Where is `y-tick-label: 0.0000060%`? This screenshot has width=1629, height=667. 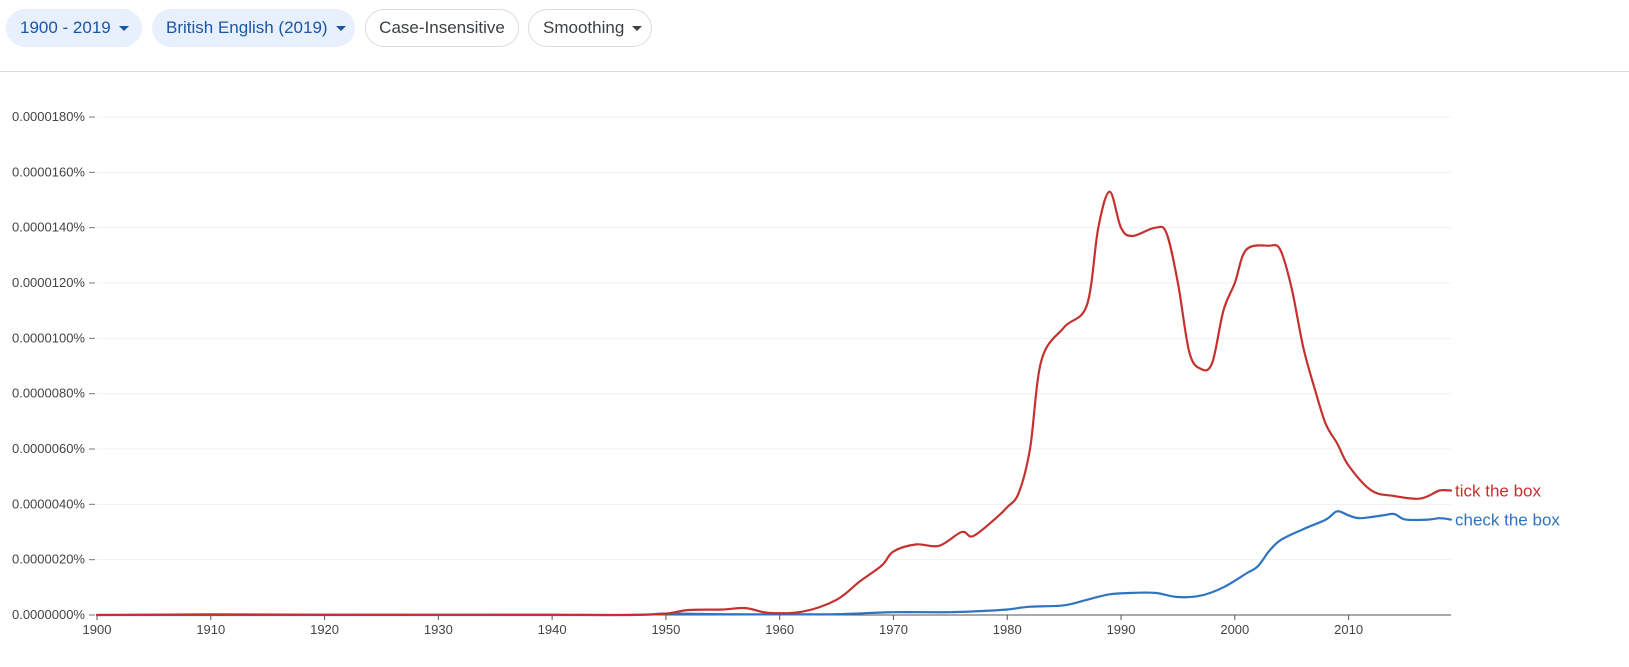
y-tick-label: 0.0000060% is located at coordinates (48, 448).